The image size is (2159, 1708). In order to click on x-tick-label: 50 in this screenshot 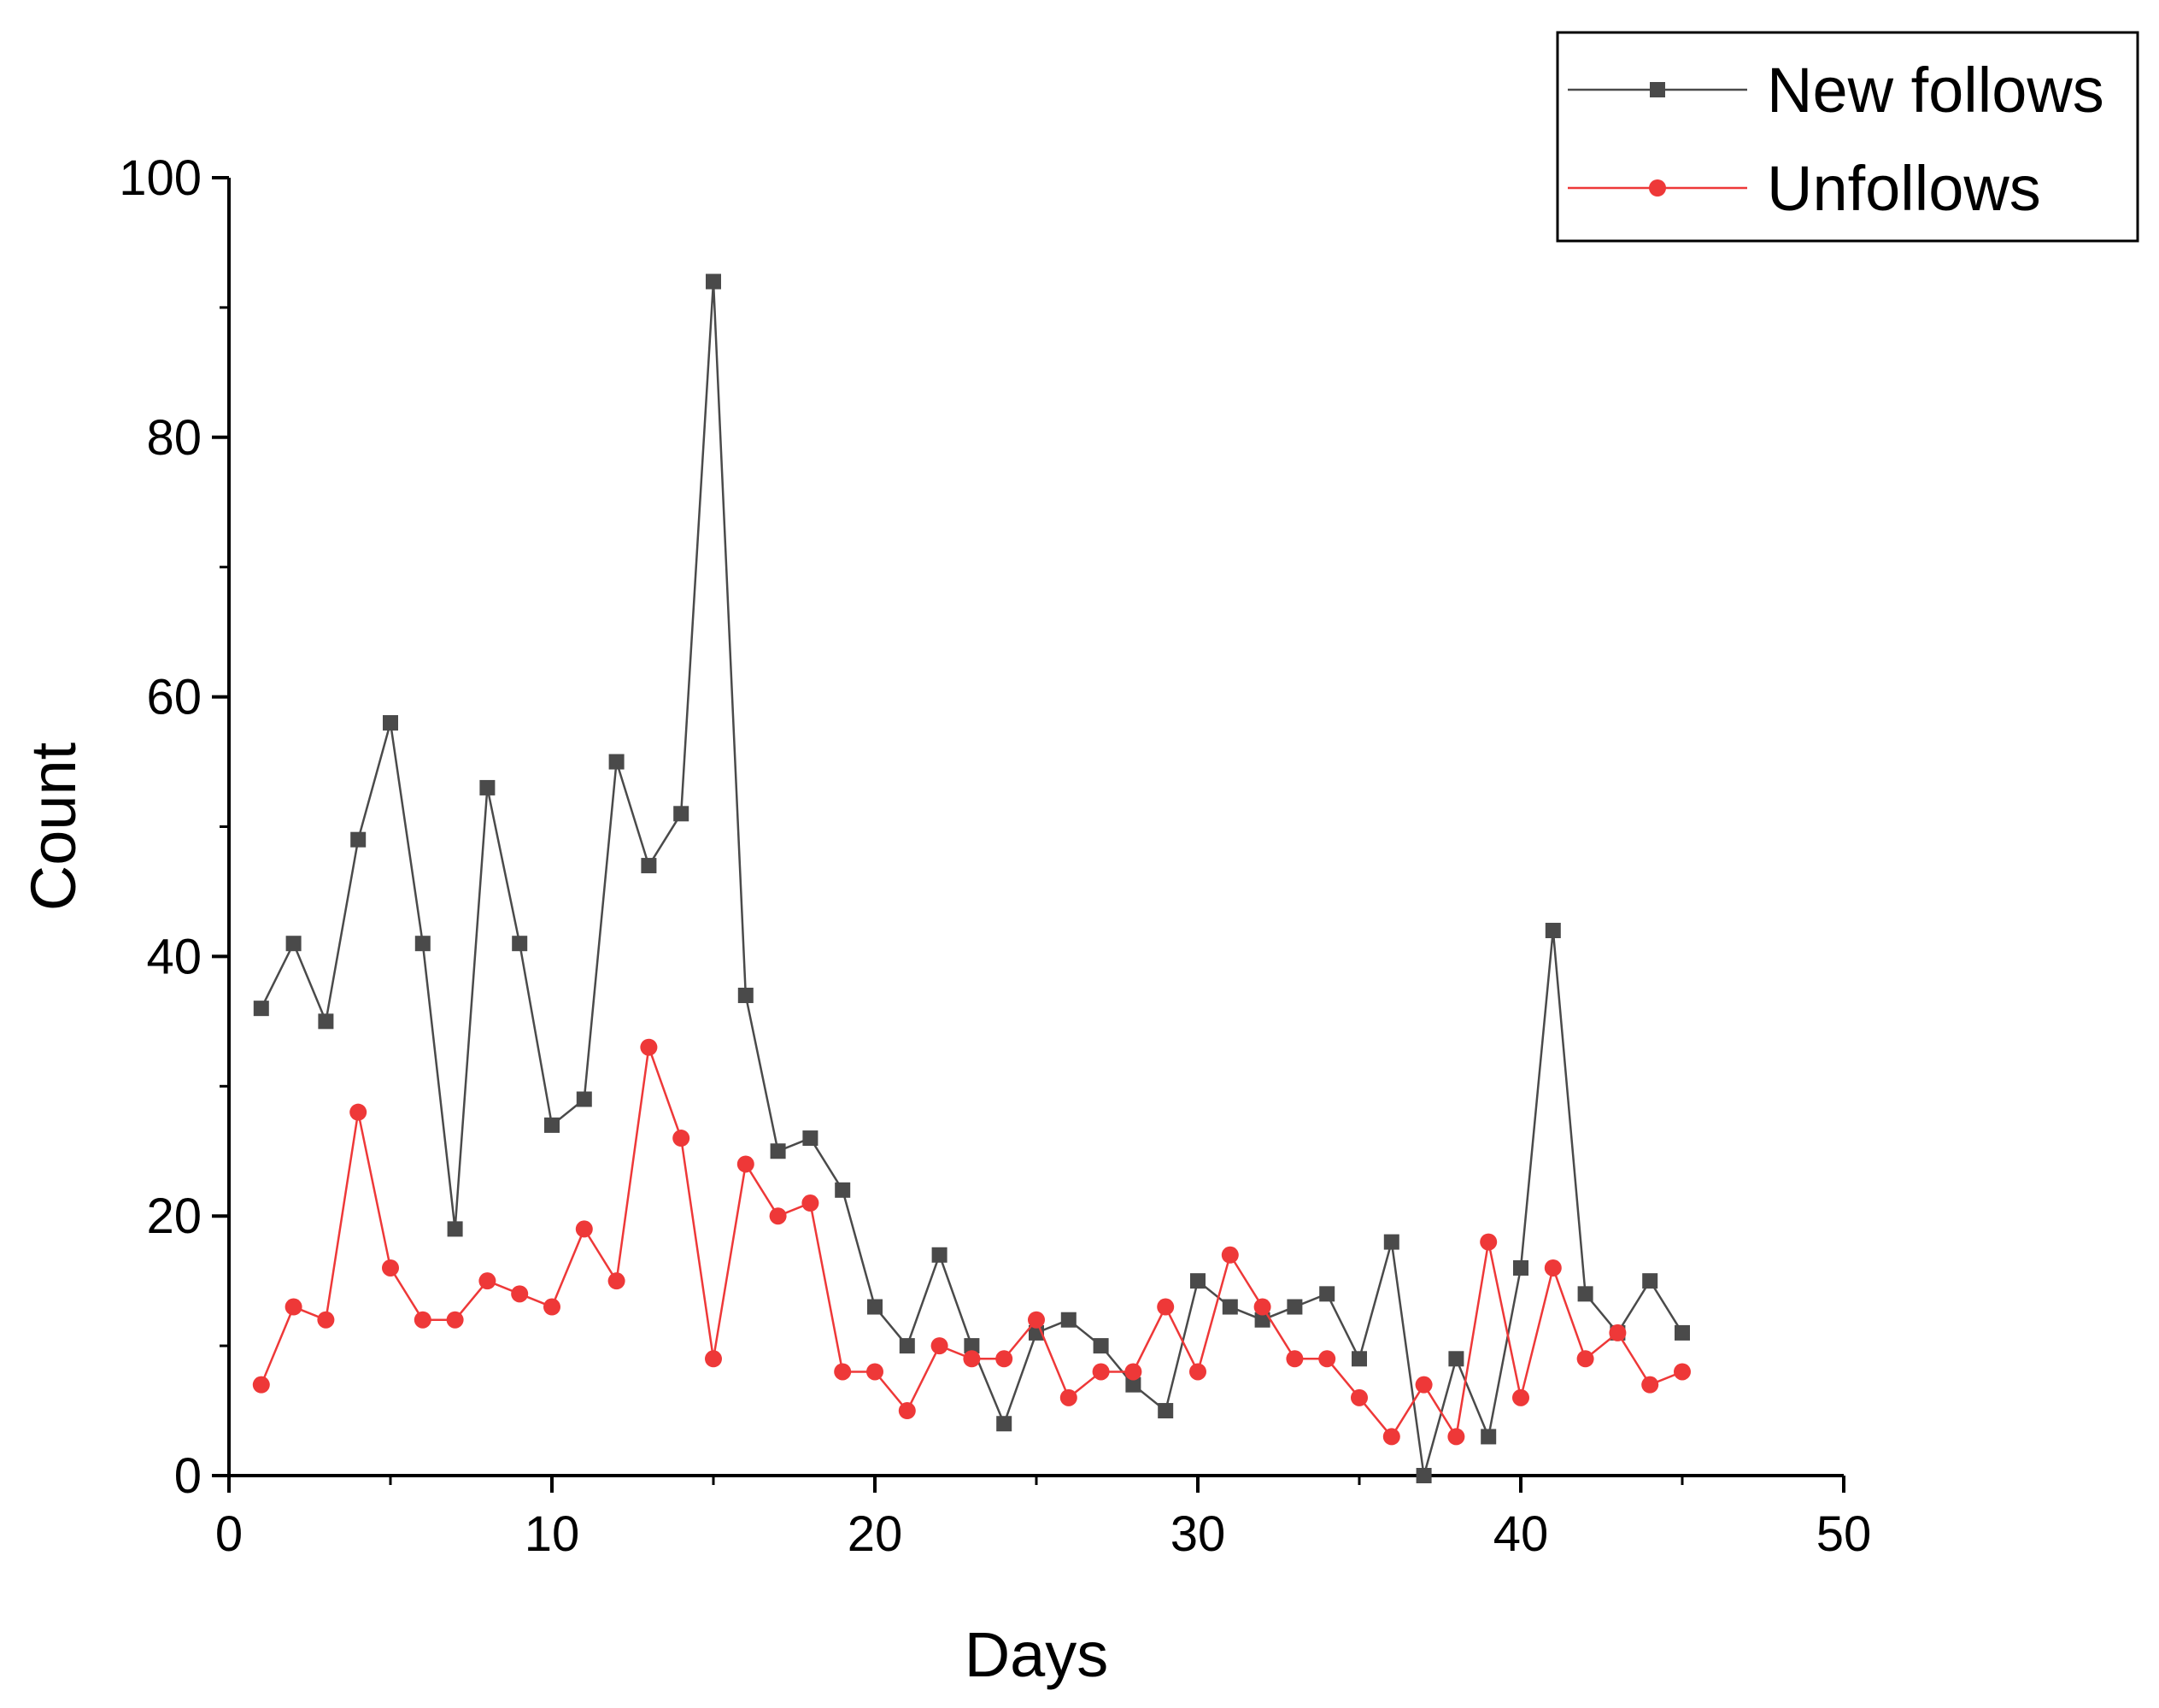, I will do `click(1844, 1534)`.